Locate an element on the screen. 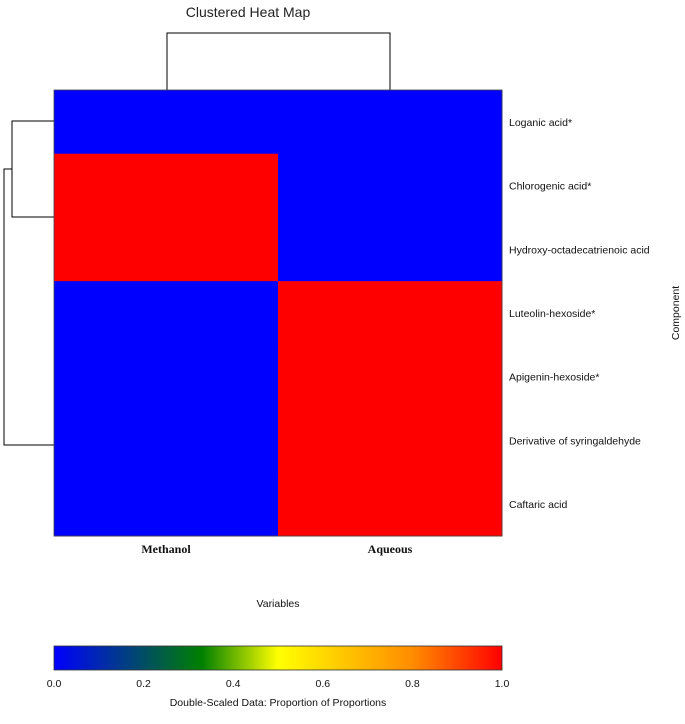 This screenshot has height=724, width=685. row-label: Derivative of syringaldehyde is located at coordinates (575, 441).